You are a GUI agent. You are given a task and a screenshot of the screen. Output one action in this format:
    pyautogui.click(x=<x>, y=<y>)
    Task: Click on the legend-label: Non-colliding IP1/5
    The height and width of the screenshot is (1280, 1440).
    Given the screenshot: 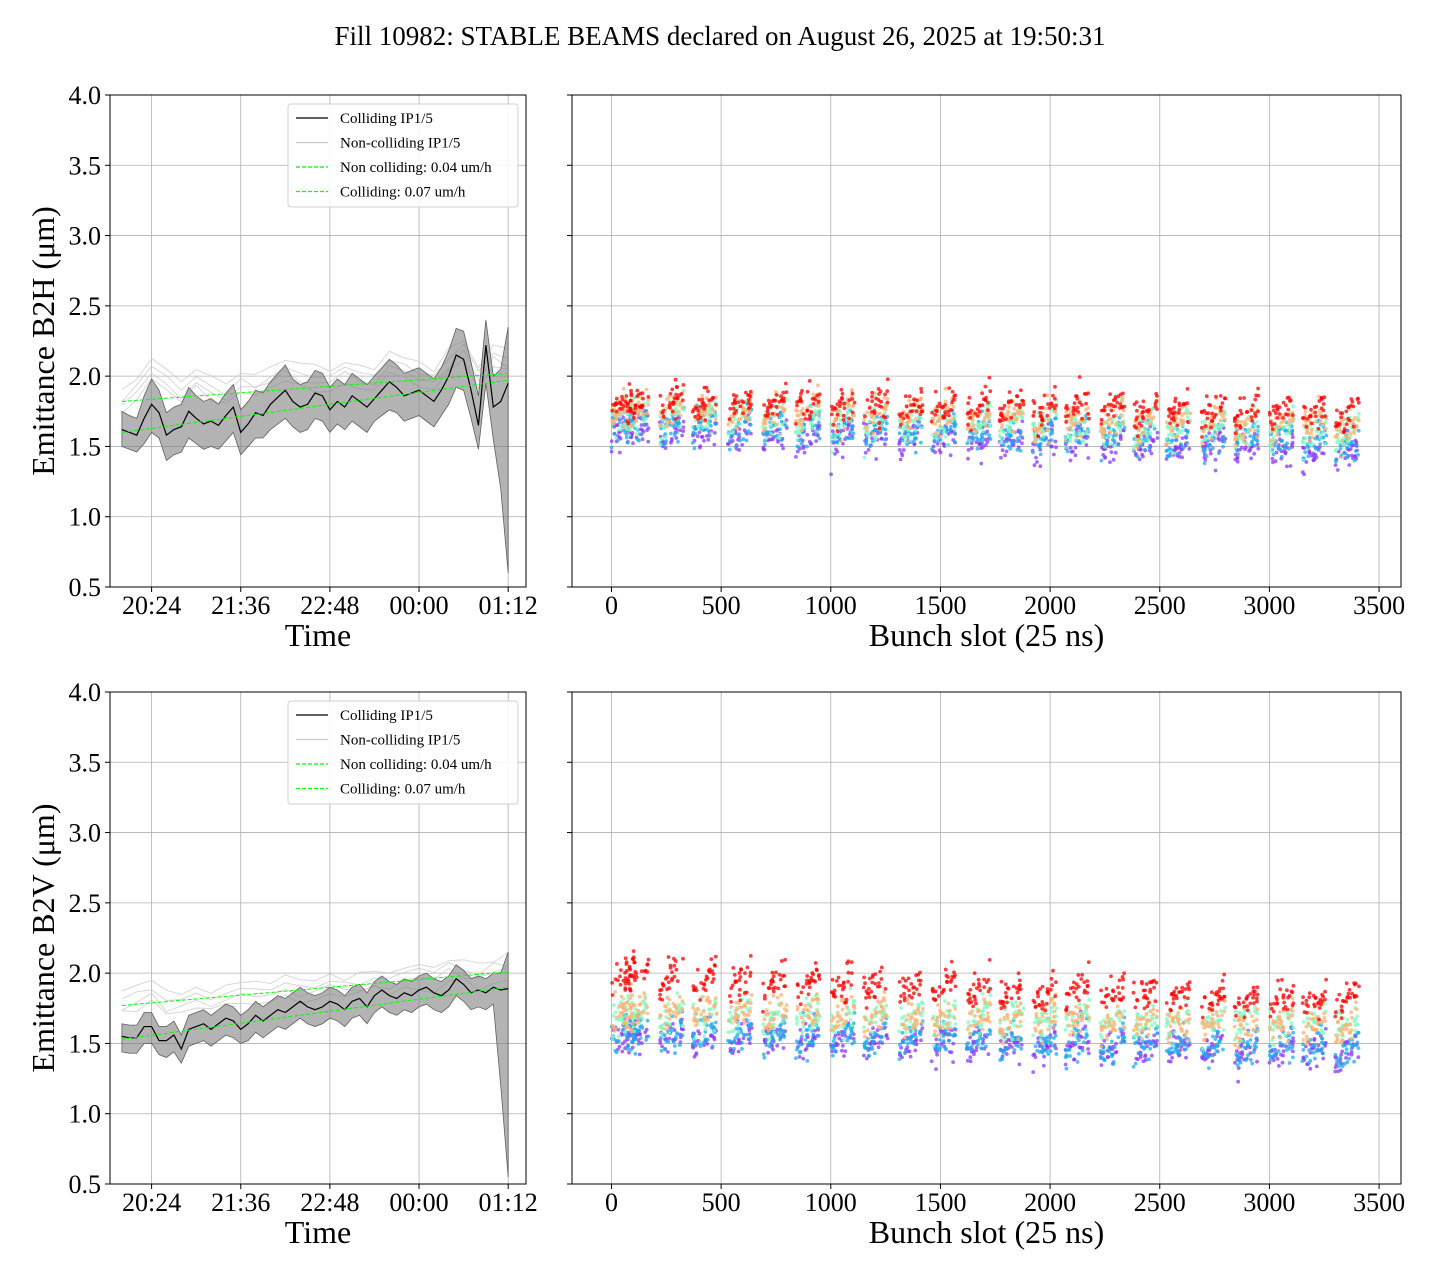 What is the action you would take?
    pyautogui.click(x=400, y=144)
    